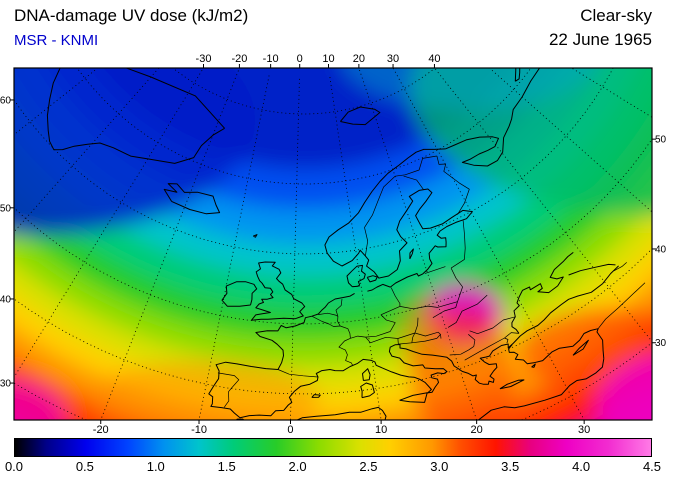 The image size is (678, 480). What do you see at coordinates (333, 447) in the screenshot?
I see `colorbar` at bounding box center [333, 447].